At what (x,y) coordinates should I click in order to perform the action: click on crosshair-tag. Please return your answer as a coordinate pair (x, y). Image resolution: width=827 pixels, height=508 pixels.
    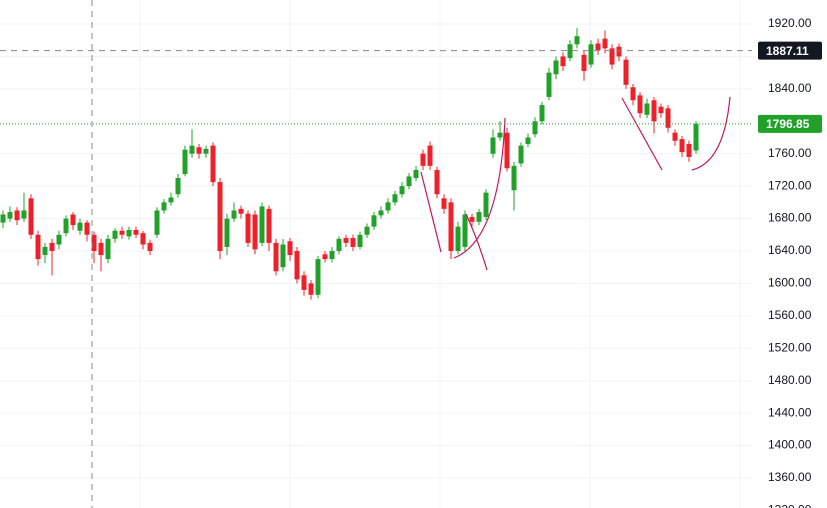
    Looking at the image, I should click on (790, 50).